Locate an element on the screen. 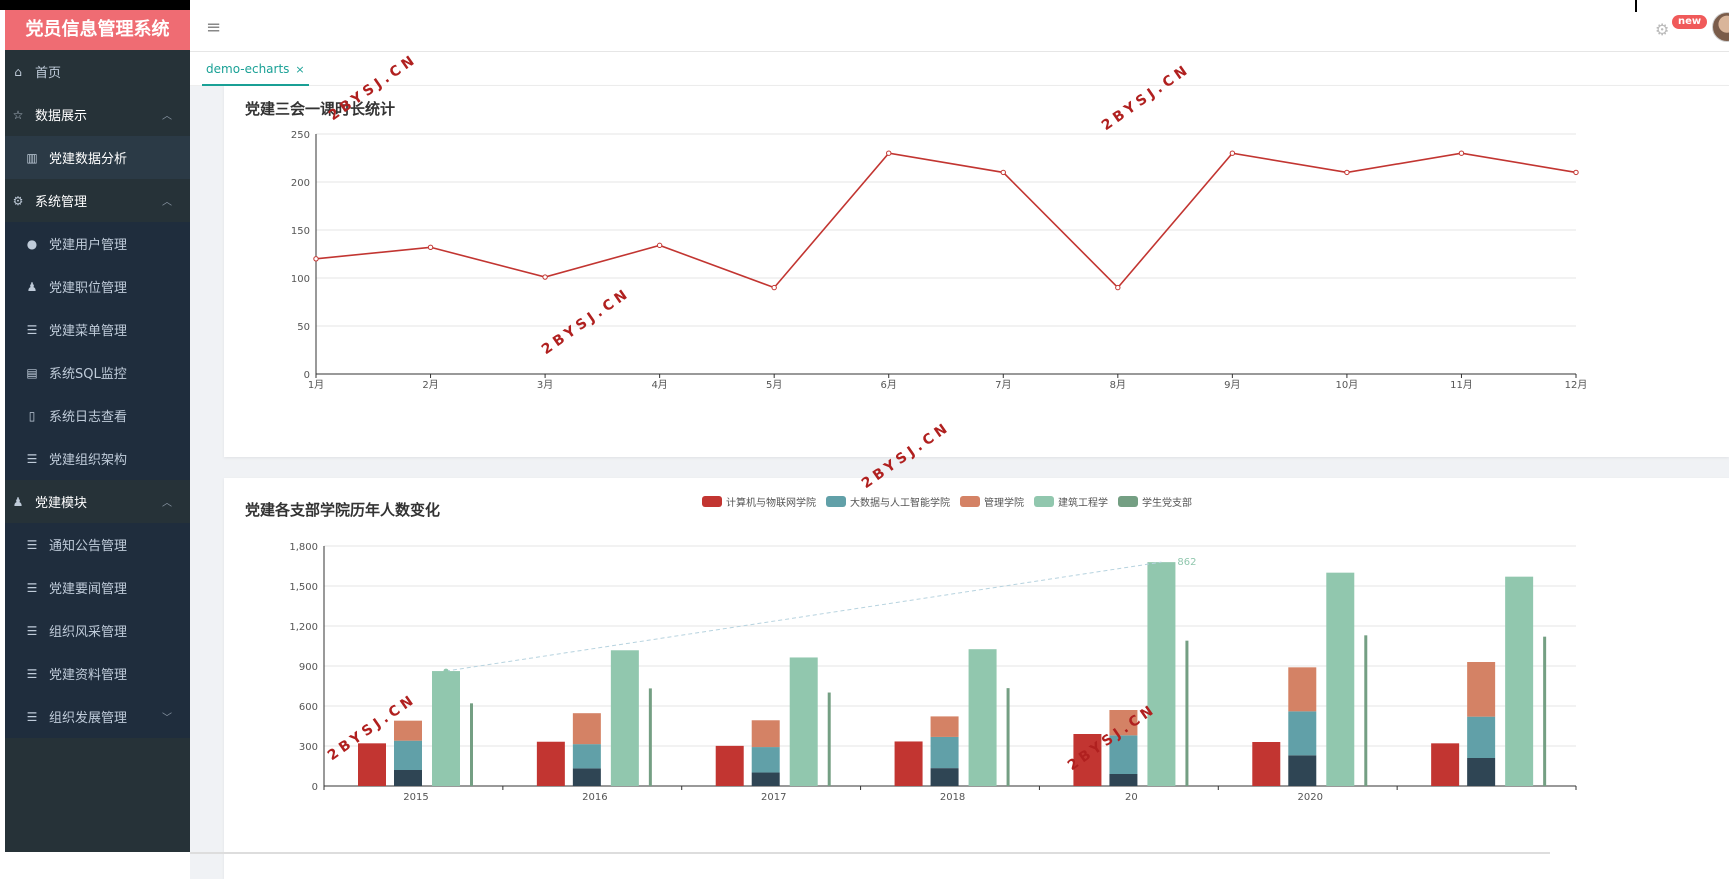  sidebar-item: ☰ 组织风采管理 is located at coordinates (97, 630).